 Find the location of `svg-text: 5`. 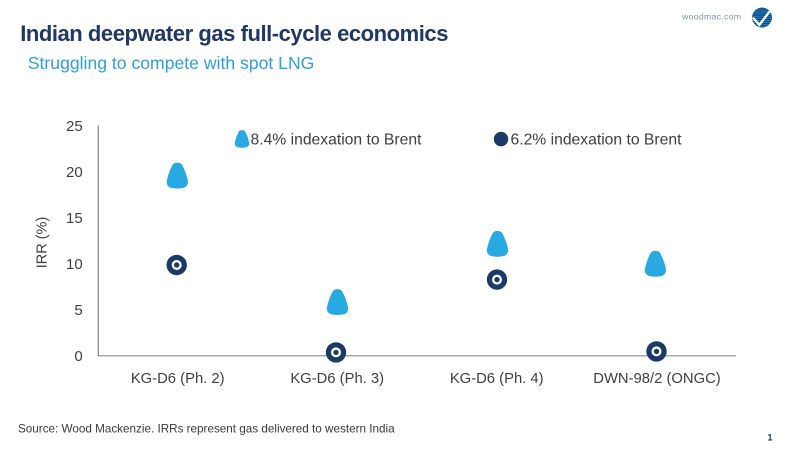

svg-text: 5 is located at coordinates (78, 310).